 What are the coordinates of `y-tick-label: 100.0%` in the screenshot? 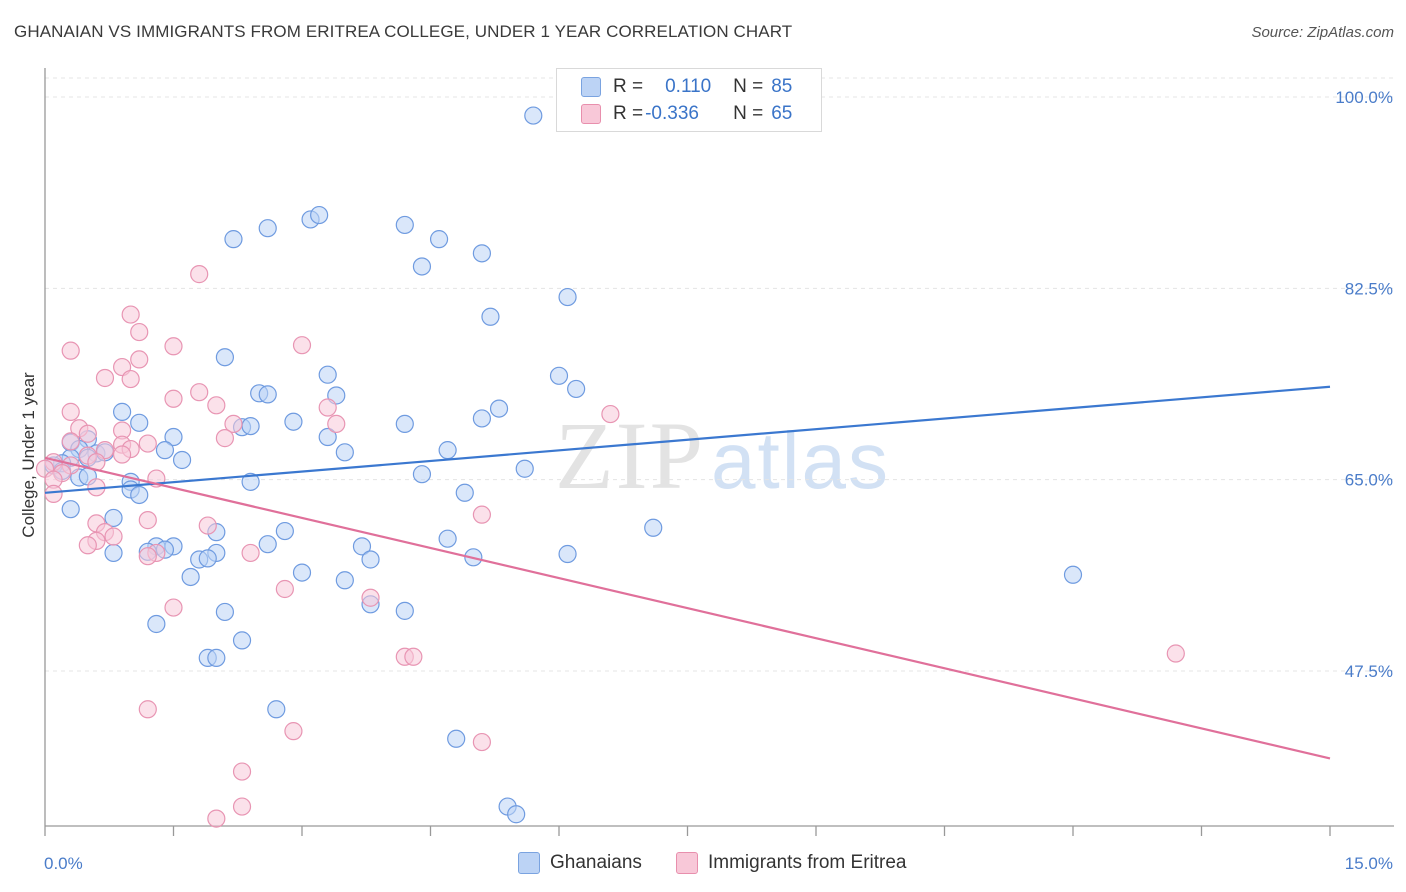 It's located at (1364, 97).